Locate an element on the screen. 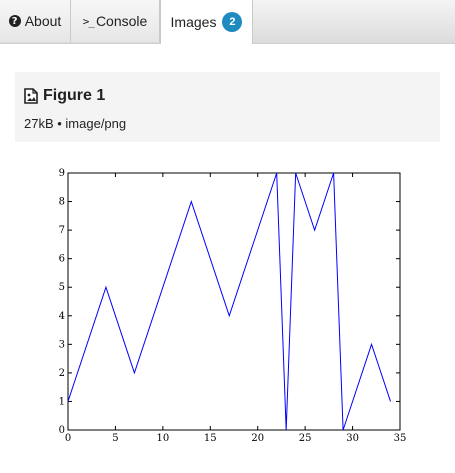 The height and width of the screenshot is (473, 455). x-tick-label: 20 is located at coordinates (257, 438).